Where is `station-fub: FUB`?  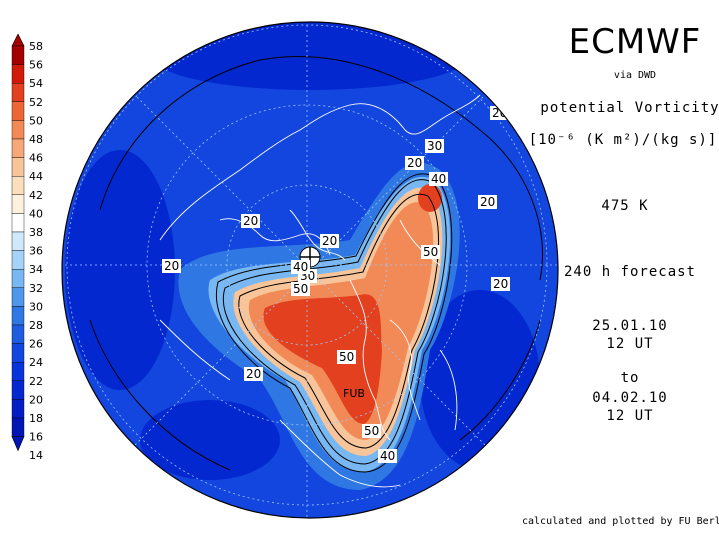
station-fub: FUB is located at coordinates (354, 393).